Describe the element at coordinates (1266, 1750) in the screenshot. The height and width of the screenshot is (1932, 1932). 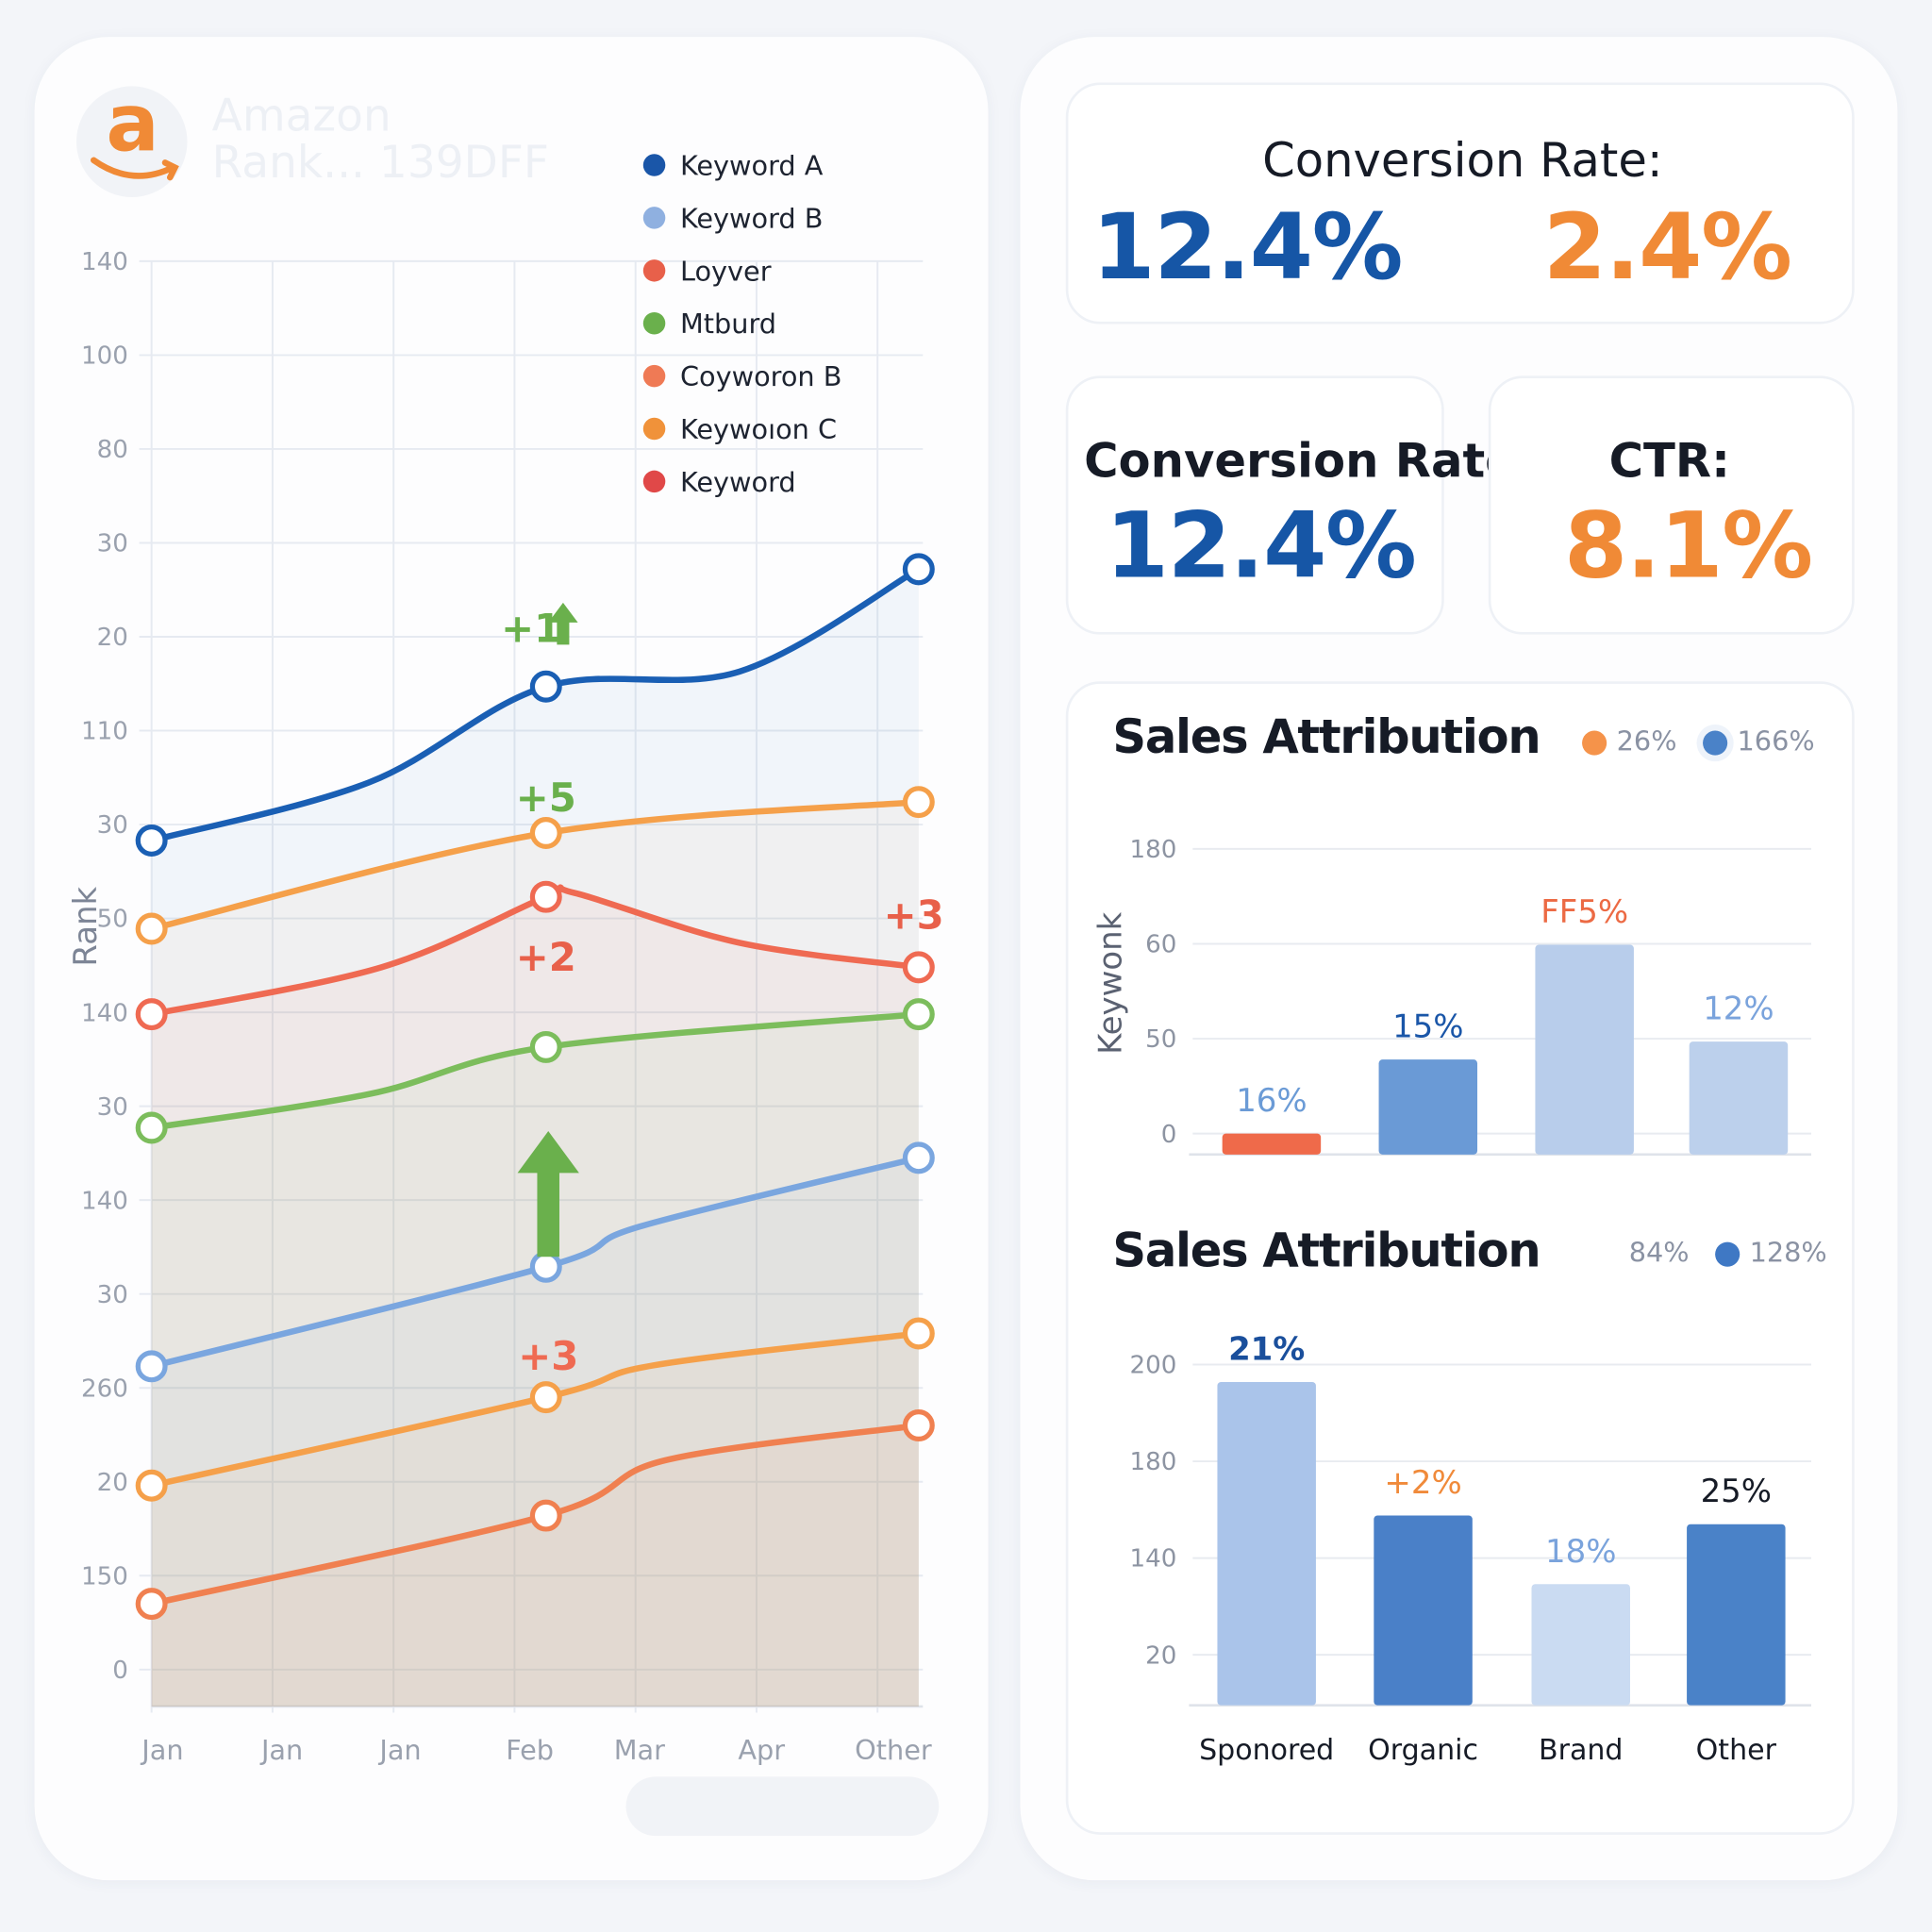
I see `x-category-label: Sponored` at that location.